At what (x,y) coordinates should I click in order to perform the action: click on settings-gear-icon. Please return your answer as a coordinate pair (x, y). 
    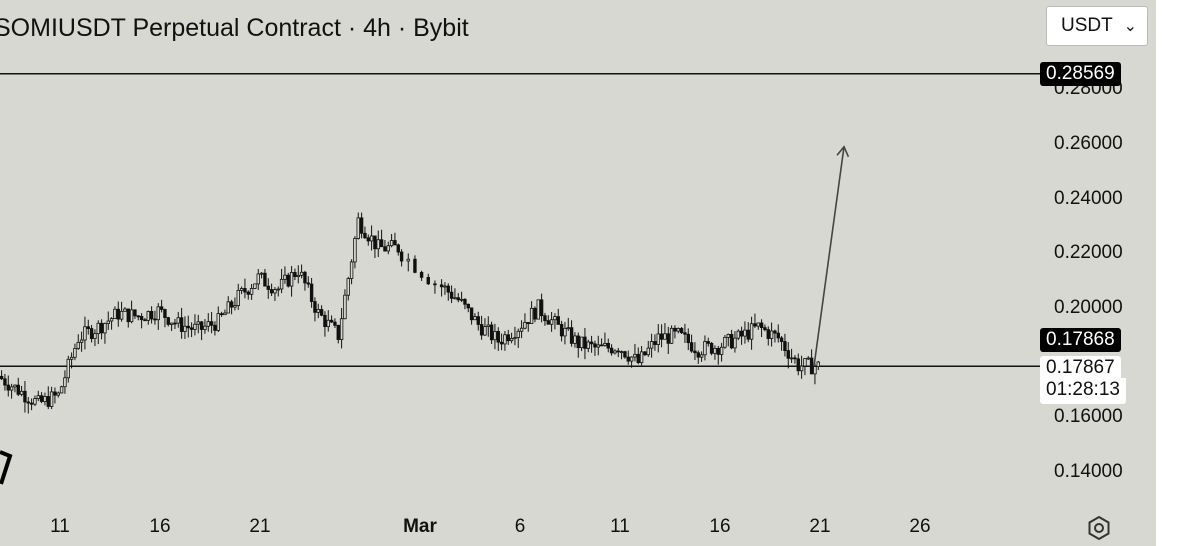
    Looking at the image, I should click on (1099, 528).